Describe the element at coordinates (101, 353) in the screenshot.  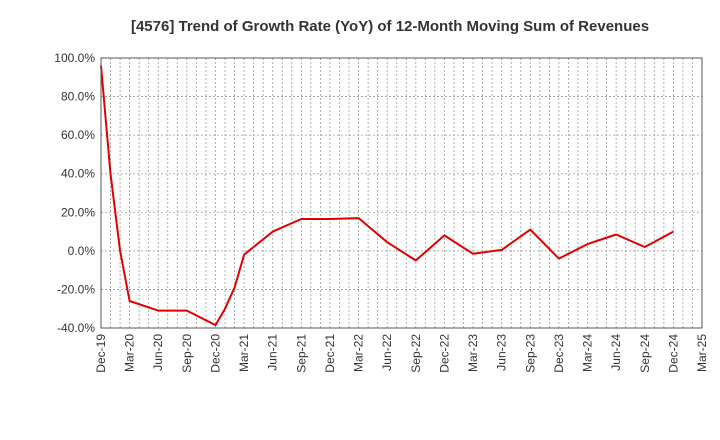
I see `x-tick-label: Dec-19` at that location.